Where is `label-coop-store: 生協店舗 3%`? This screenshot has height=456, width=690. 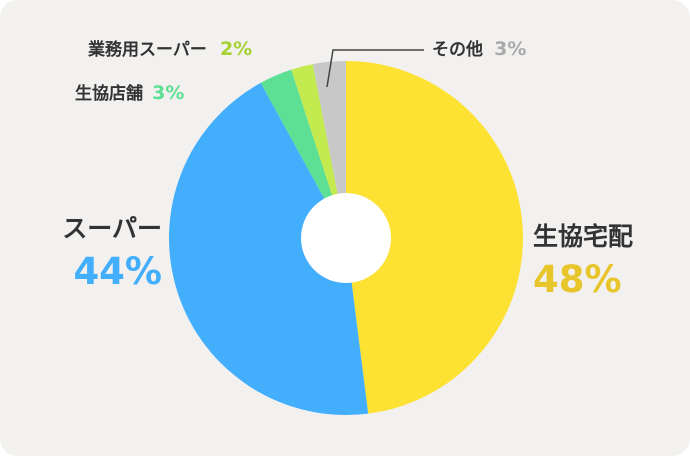
label-coop-store: 生協店舗 3% is located at coordinates (129, 93).